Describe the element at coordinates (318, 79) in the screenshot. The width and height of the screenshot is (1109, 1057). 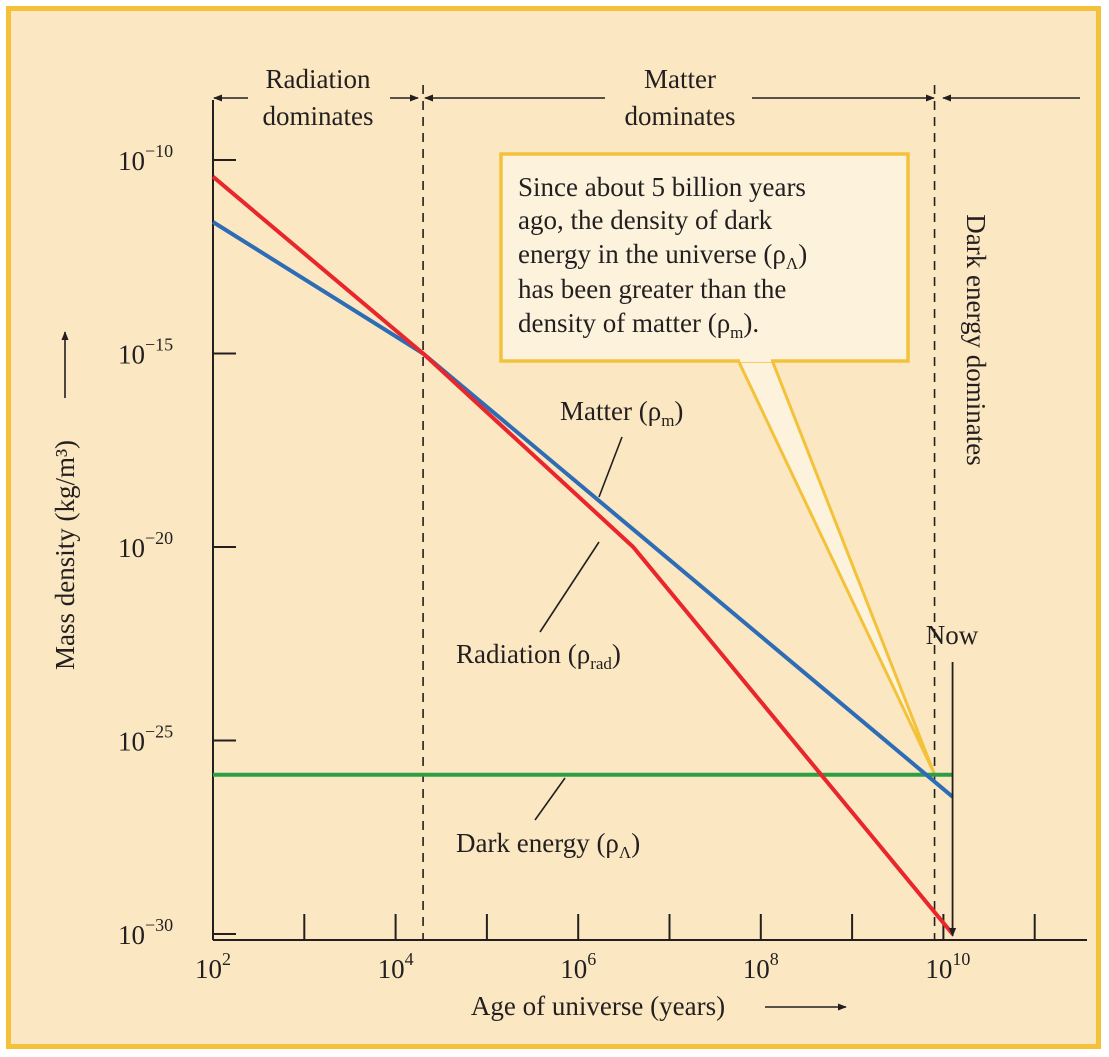
I see `era-label-radiation-1: Radiation` at that location.